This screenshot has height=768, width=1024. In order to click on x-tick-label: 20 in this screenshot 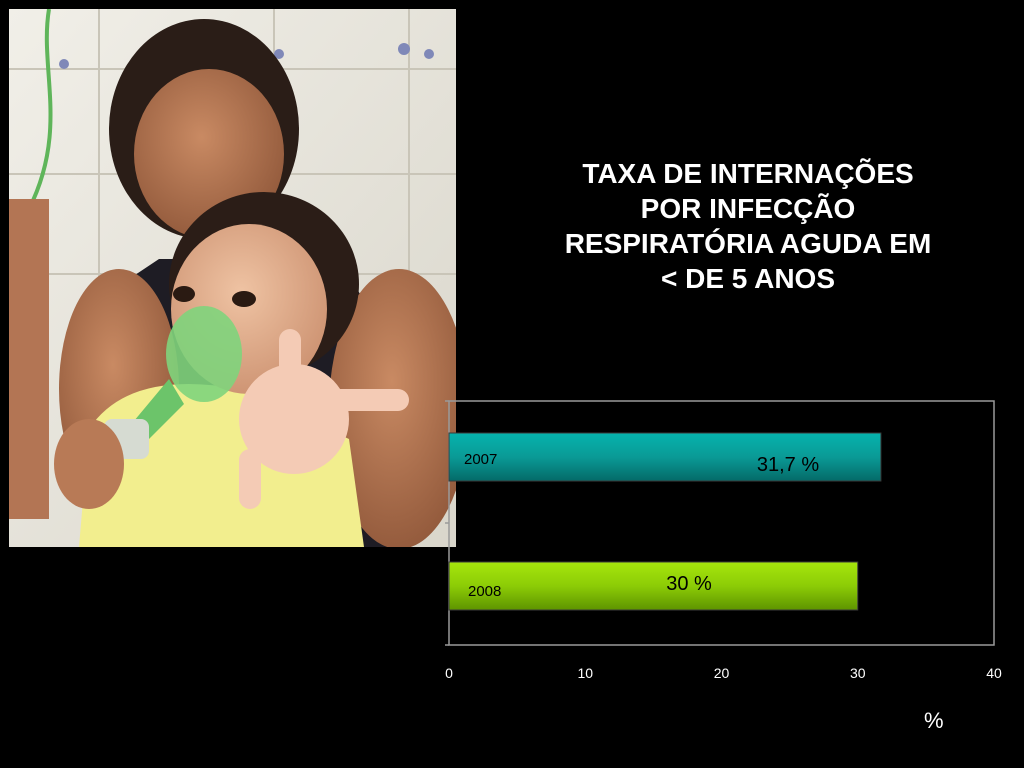, I will do `click(722, 673)`.